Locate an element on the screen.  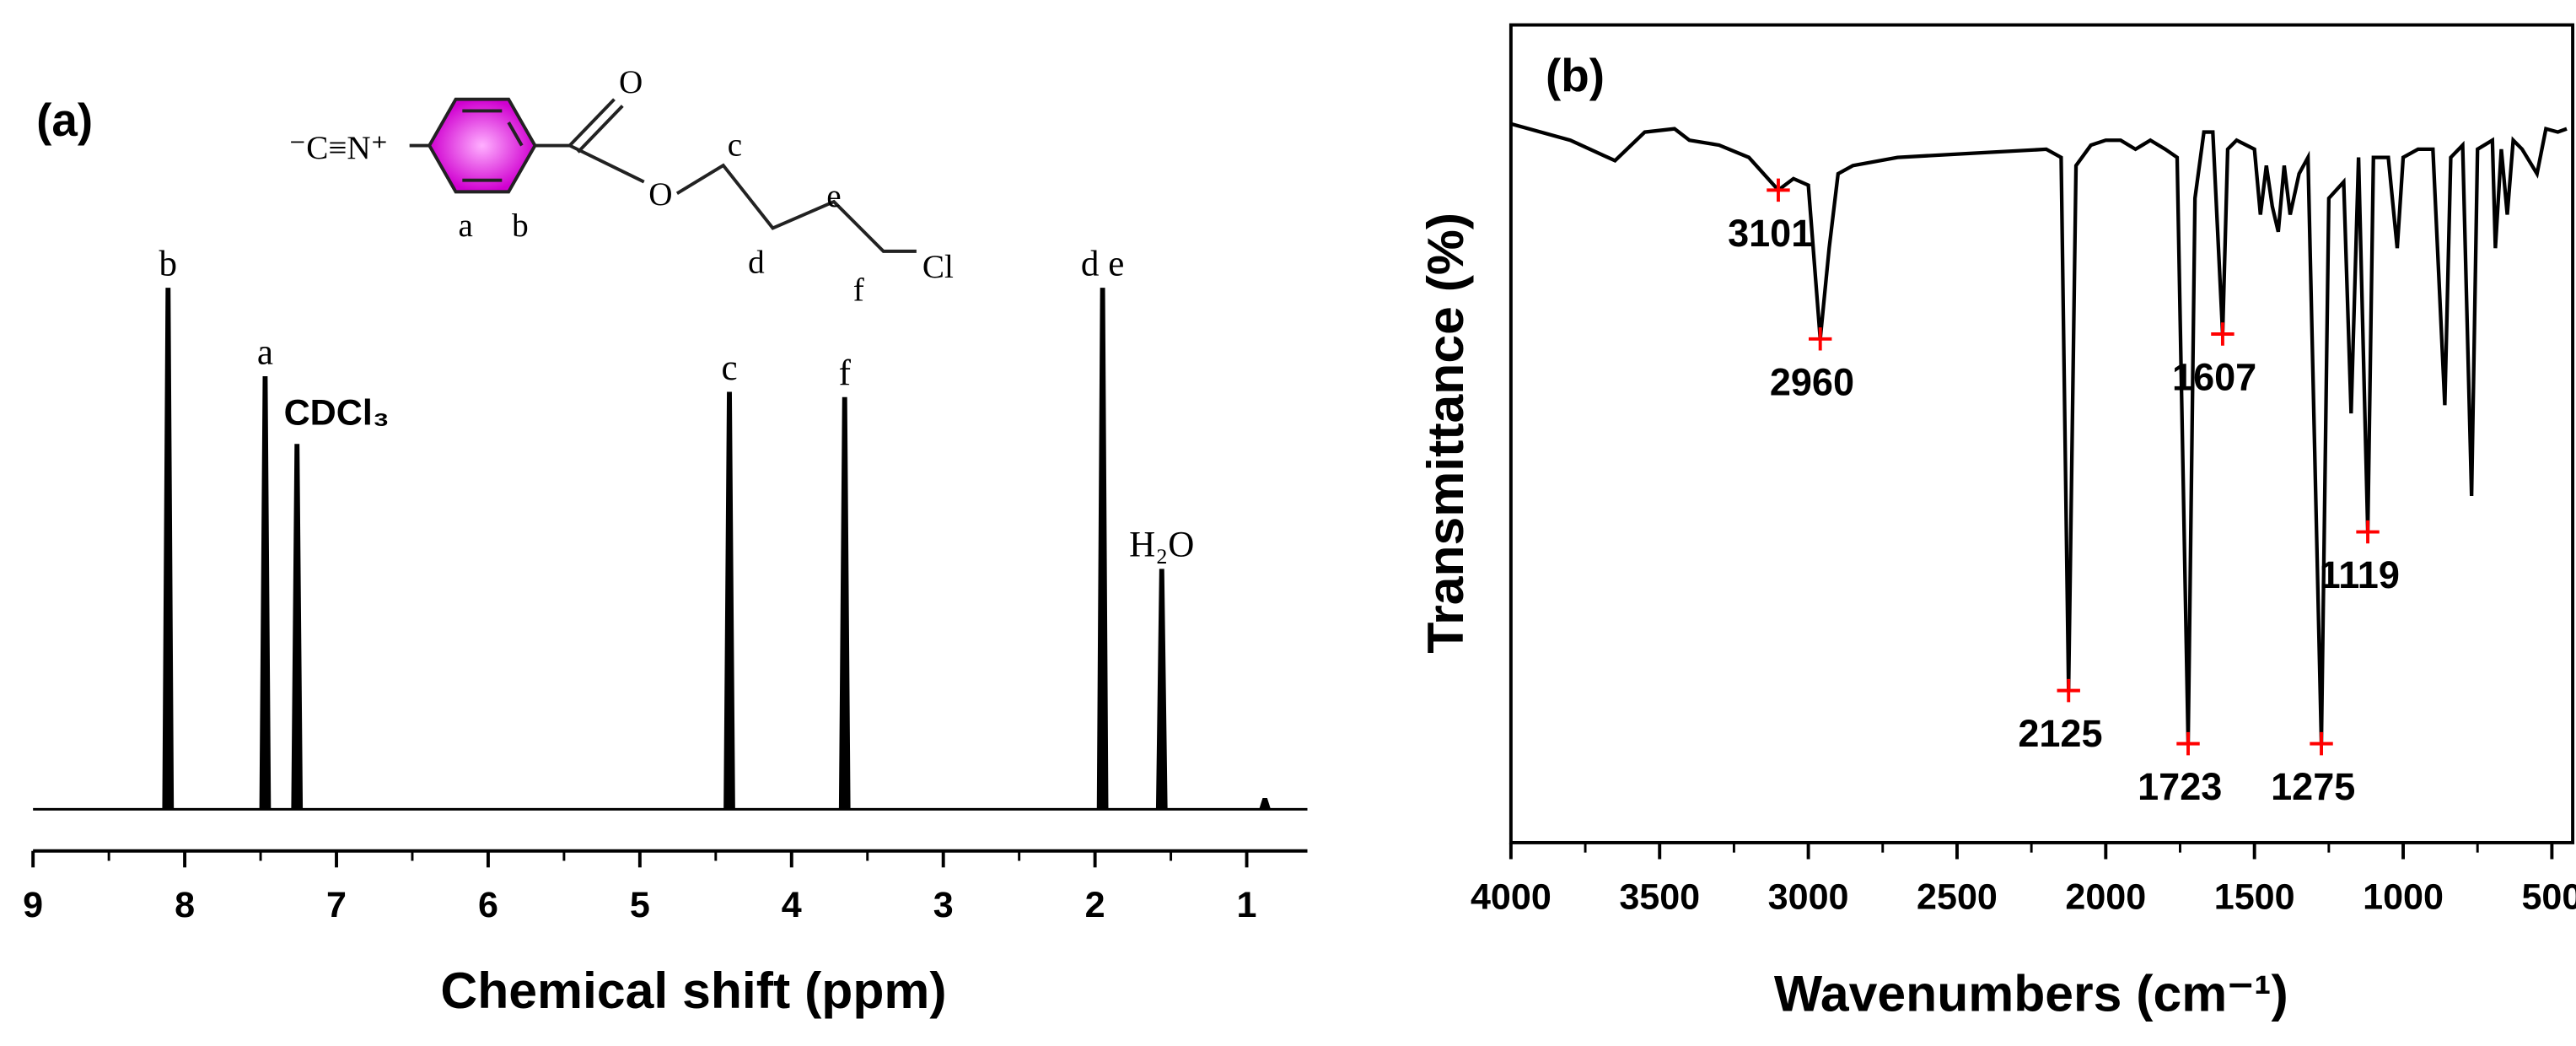
panel-label: (b) is located at coordinates (1576, 75).